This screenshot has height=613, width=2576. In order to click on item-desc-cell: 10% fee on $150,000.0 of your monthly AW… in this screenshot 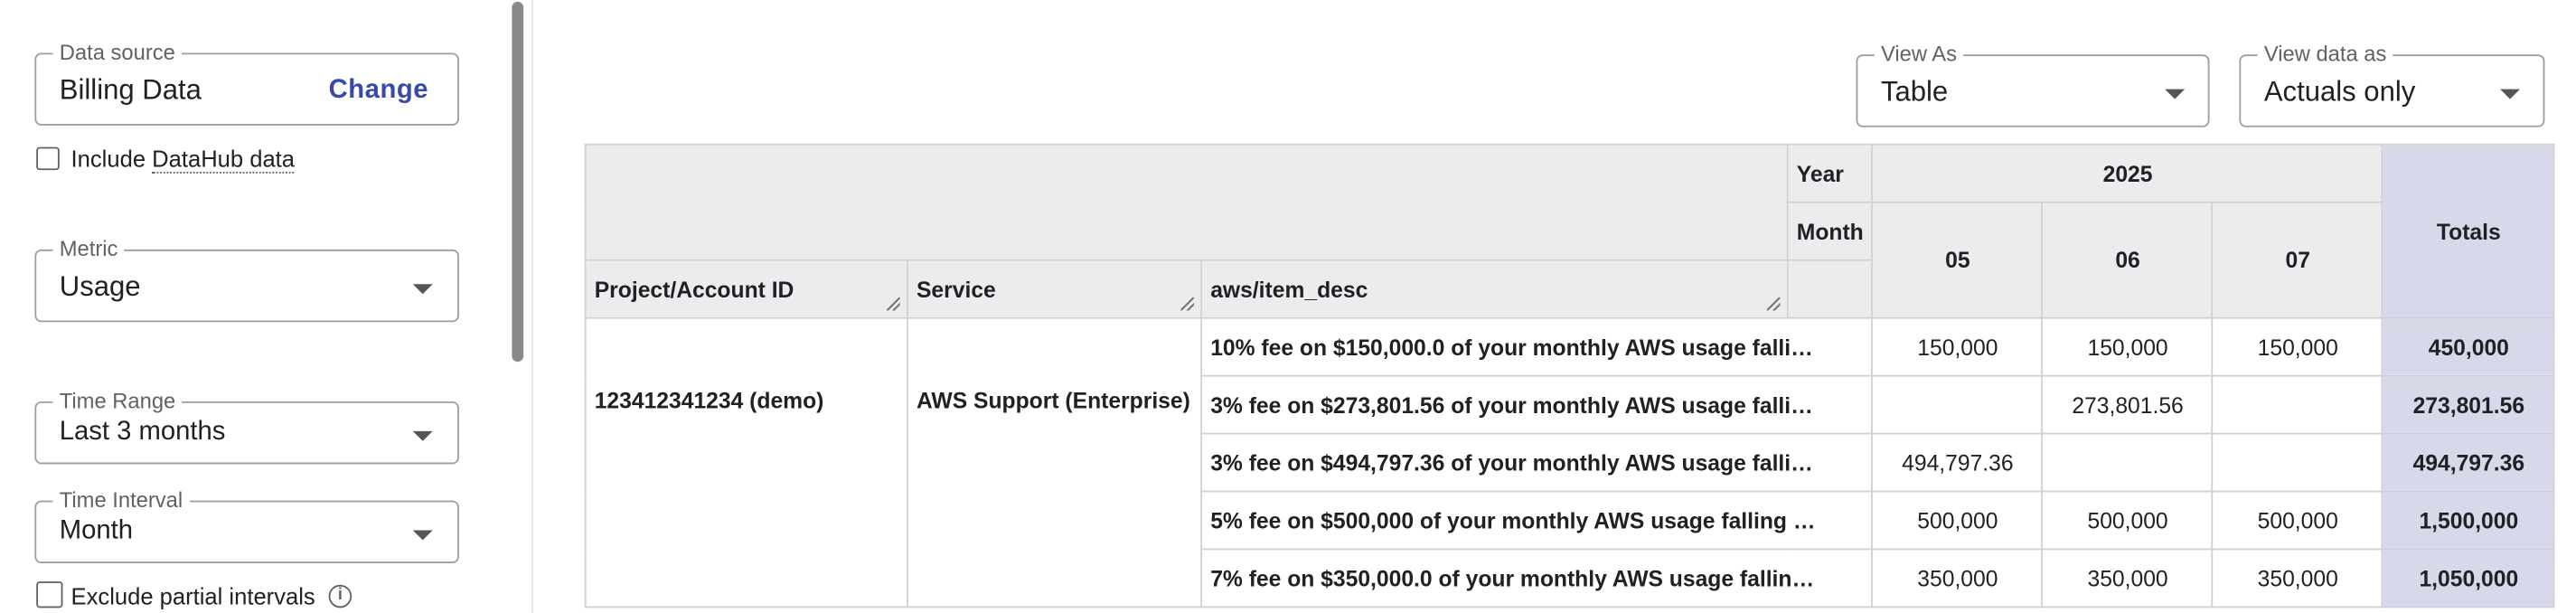, I will do `click(1537, 346)`.